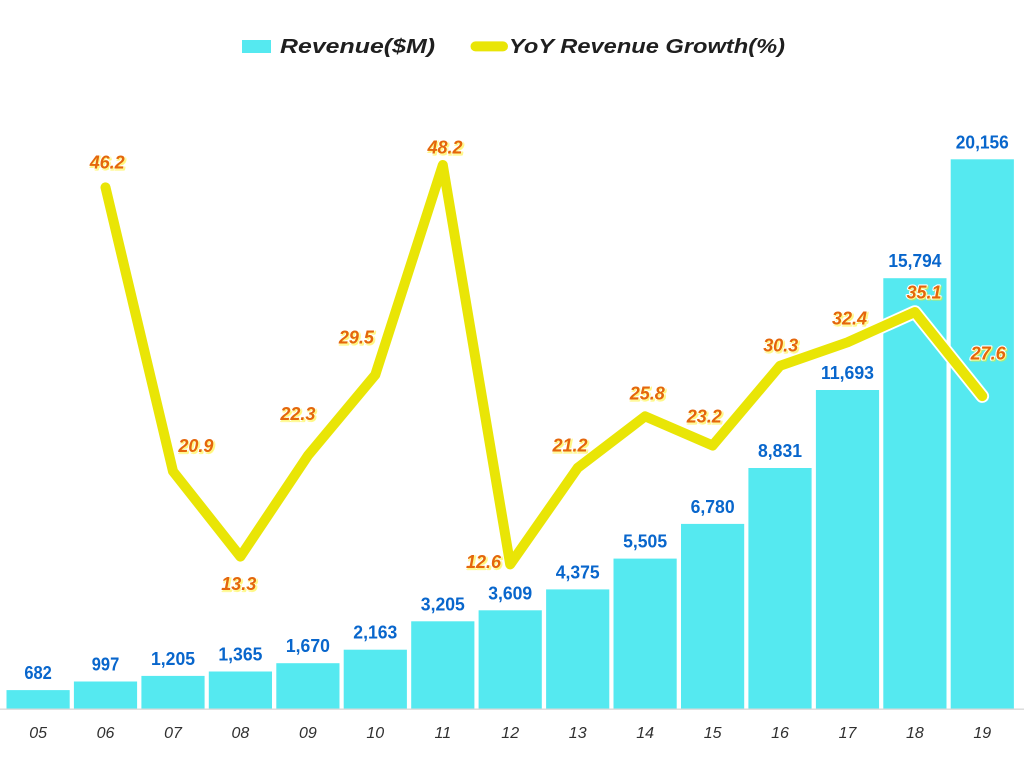  What do you see at coordinates (988, 353) in the screenshot?
I see `svg-text: 27.6` at bounding box center [988, 353].